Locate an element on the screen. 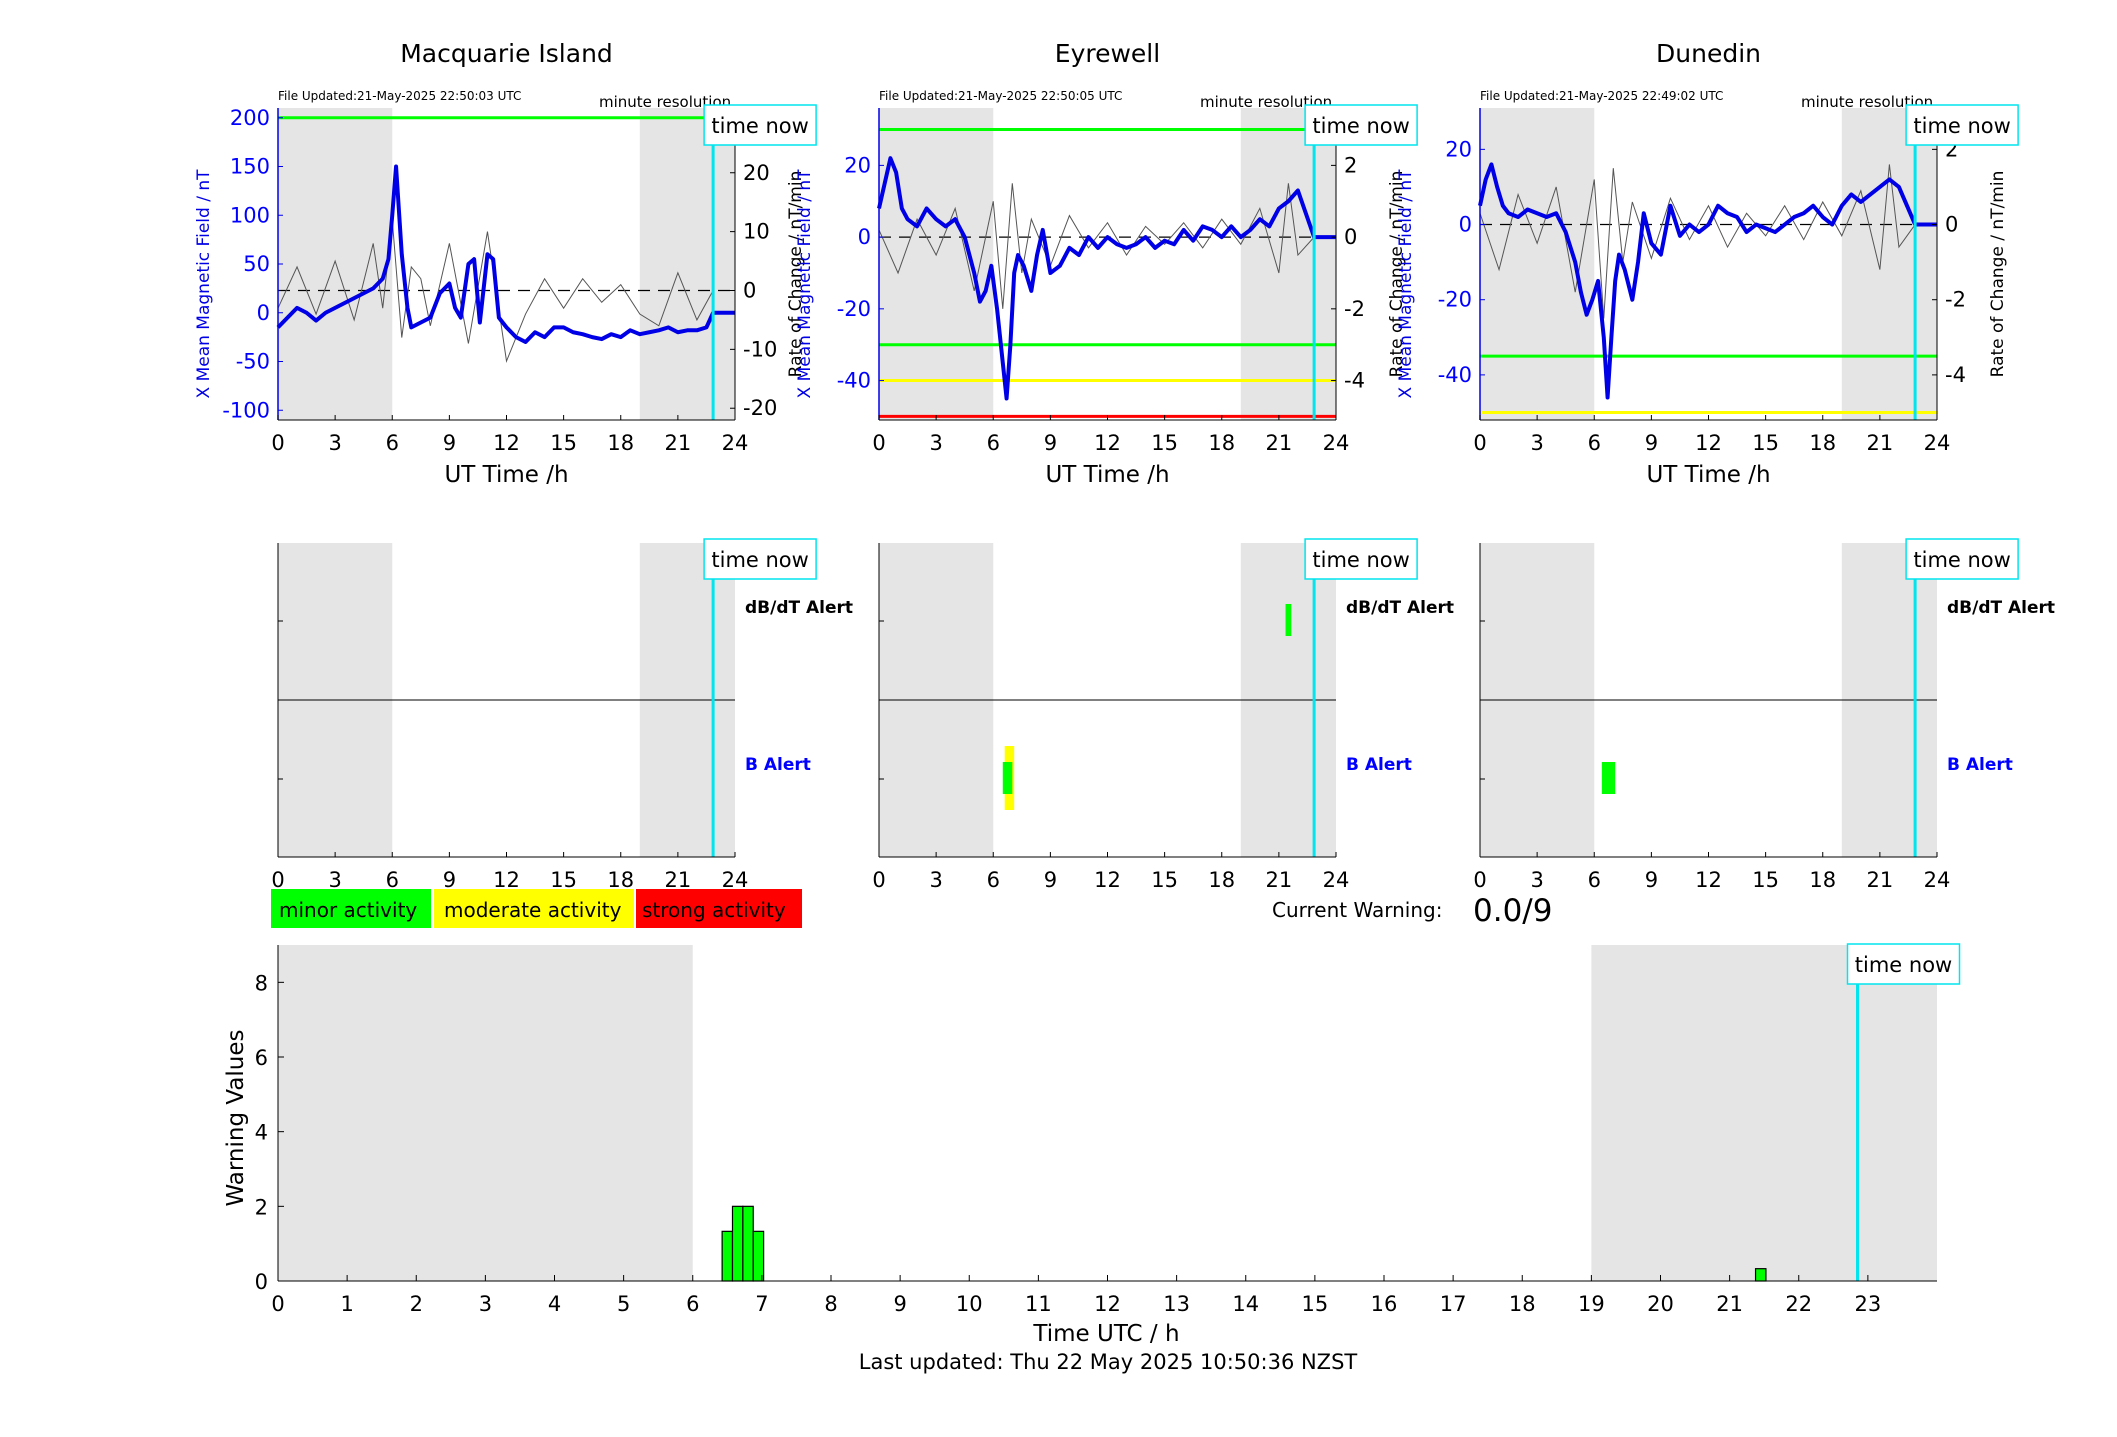  y-tick-label: 20 is located at coordinates (857, 165).